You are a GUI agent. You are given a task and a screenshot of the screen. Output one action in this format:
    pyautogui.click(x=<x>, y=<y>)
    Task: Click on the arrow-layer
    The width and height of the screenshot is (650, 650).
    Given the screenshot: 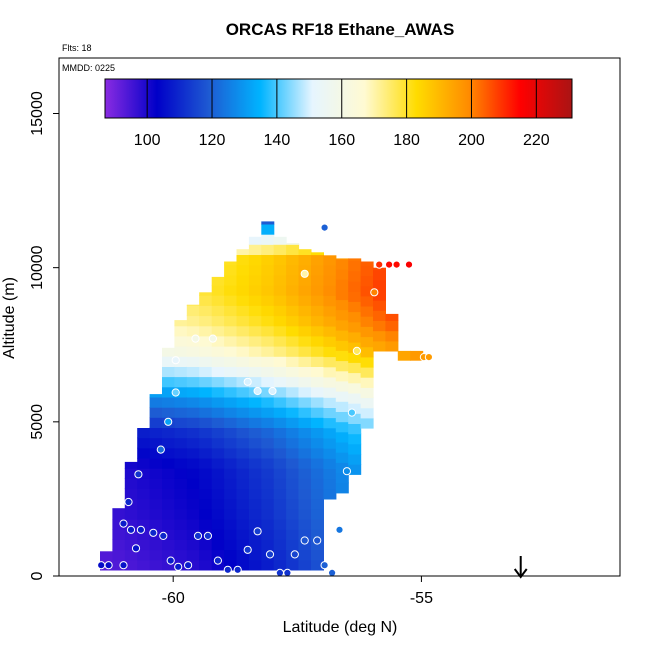 What is the action you would take?
    pyautogui.click(x=520, y=567)
    